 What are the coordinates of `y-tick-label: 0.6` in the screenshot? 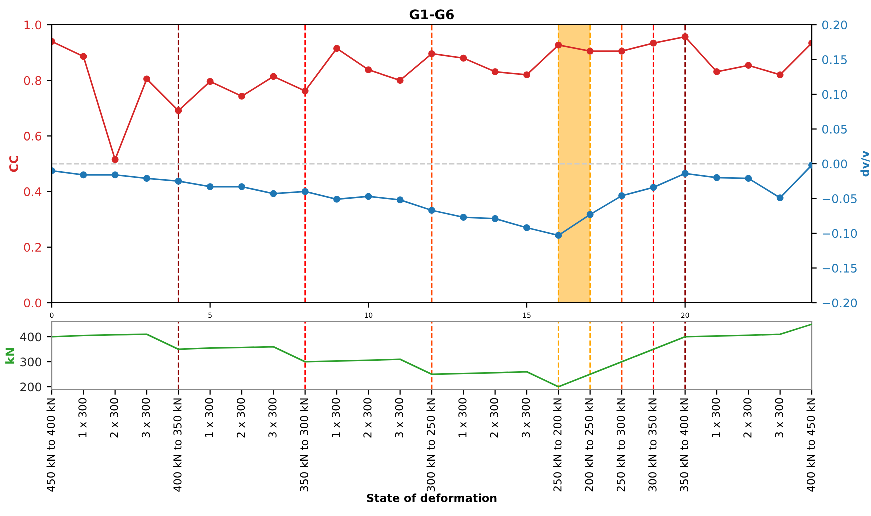 It's located at (33, 136).